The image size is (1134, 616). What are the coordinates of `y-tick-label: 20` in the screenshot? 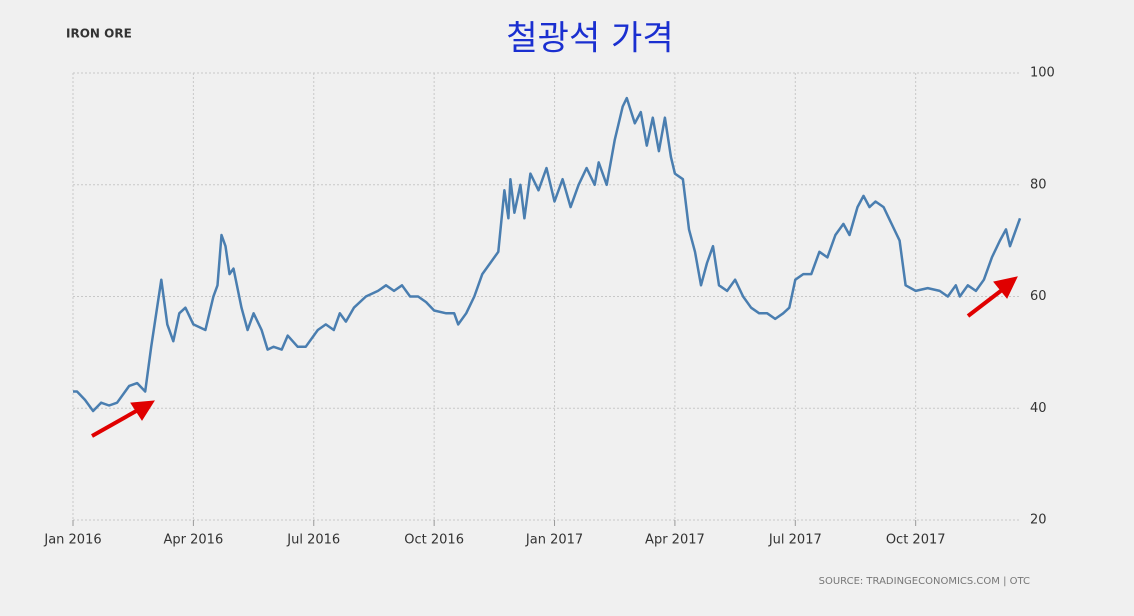 It's located at (1038, 520).